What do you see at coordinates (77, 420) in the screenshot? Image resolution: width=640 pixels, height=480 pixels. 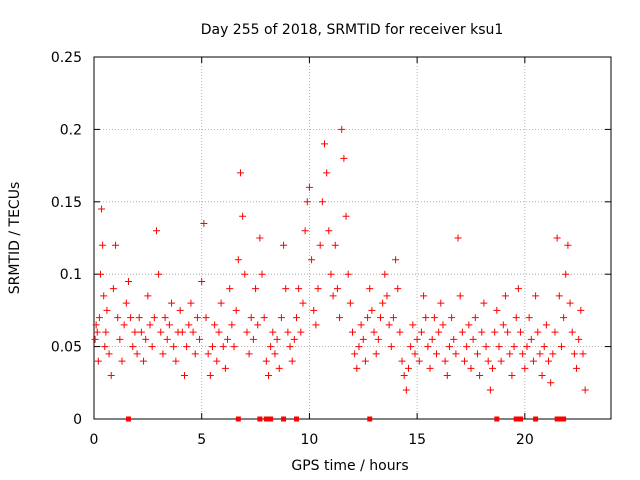 I see `y-tick-label: 0` at bounding box center [77, 420].